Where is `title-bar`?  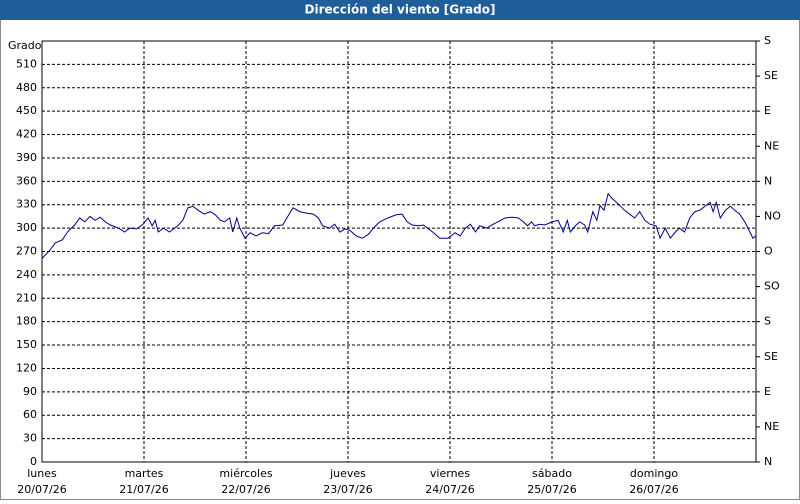 title-bar is located at coordinates (400, 10).